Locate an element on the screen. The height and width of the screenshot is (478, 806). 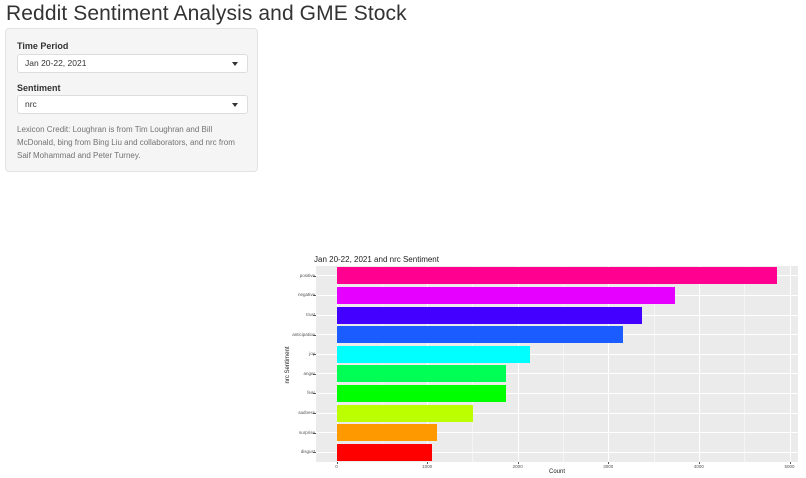
y-tick-label: anger is located at coordinates (309, 373).